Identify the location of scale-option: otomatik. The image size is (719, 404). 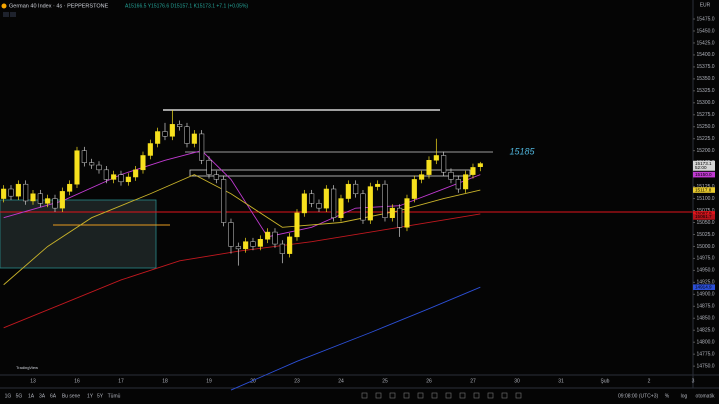
(705, 396).